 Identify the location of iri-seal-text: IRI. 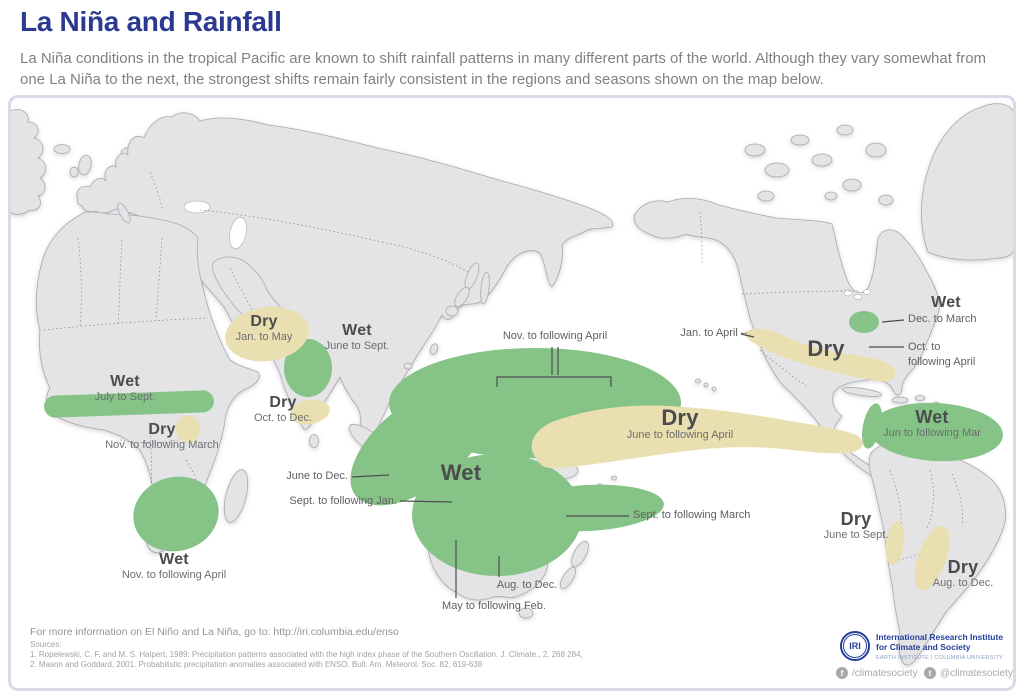
(855, 646).